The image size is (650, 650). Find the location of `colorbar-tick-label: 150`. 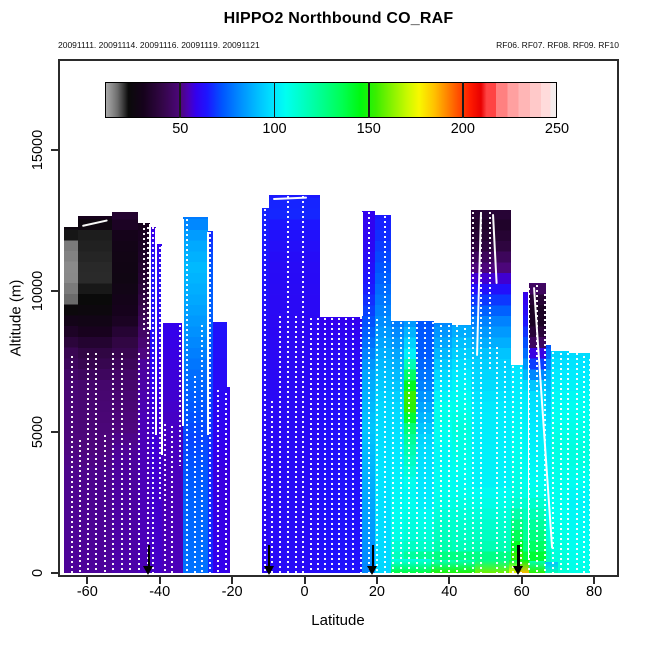

colorbar-tick-label: 150 is located at coordinates (368, 129).